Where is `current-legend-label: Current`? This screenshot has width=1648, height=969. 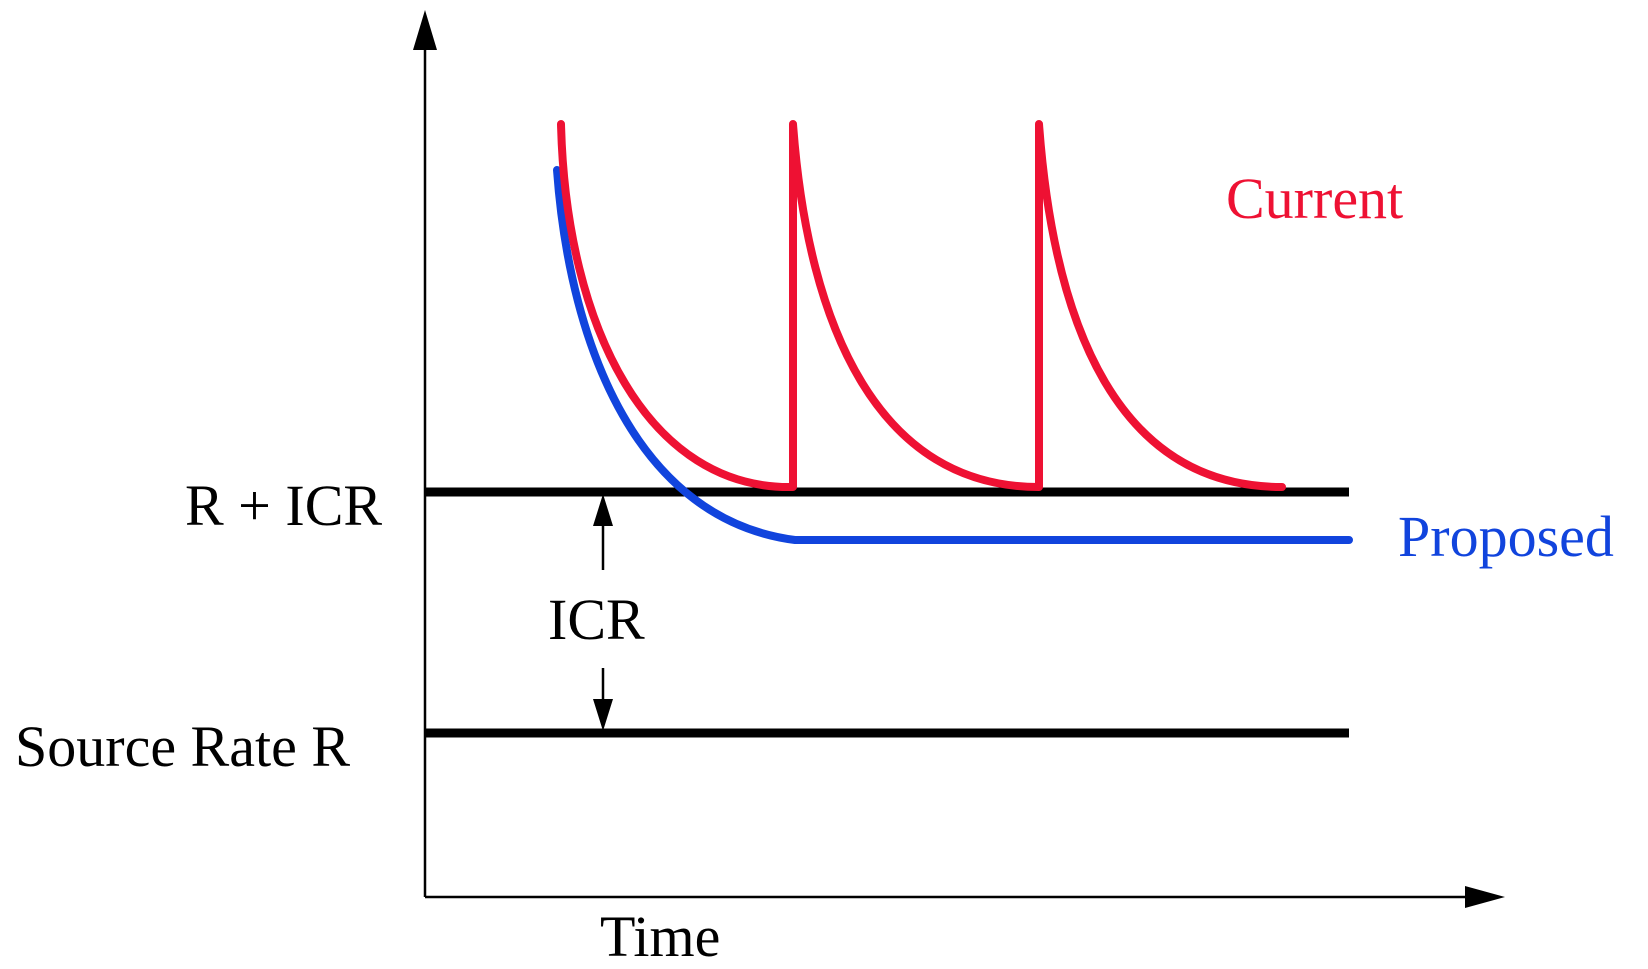 current-legend-label: Current is located at coordinates (1315, 198).